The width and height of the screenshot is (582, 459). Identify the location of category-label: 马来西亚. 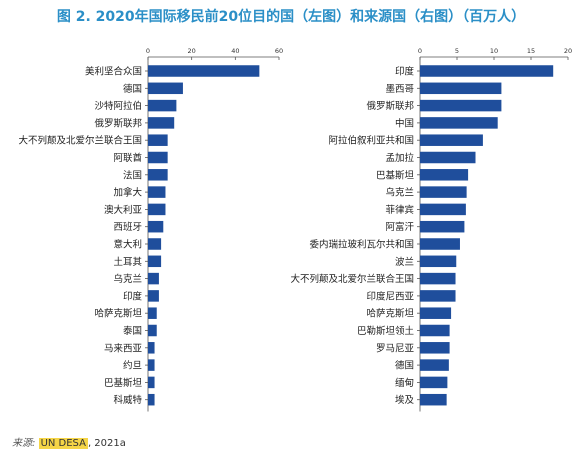
(123, 348).